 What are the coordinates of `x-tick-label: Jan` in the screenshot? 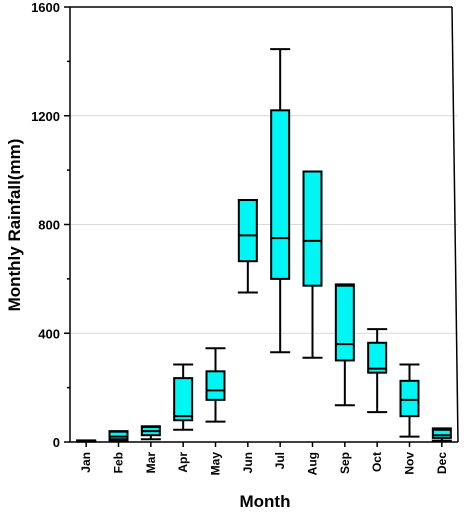 It's located at (86, 462).